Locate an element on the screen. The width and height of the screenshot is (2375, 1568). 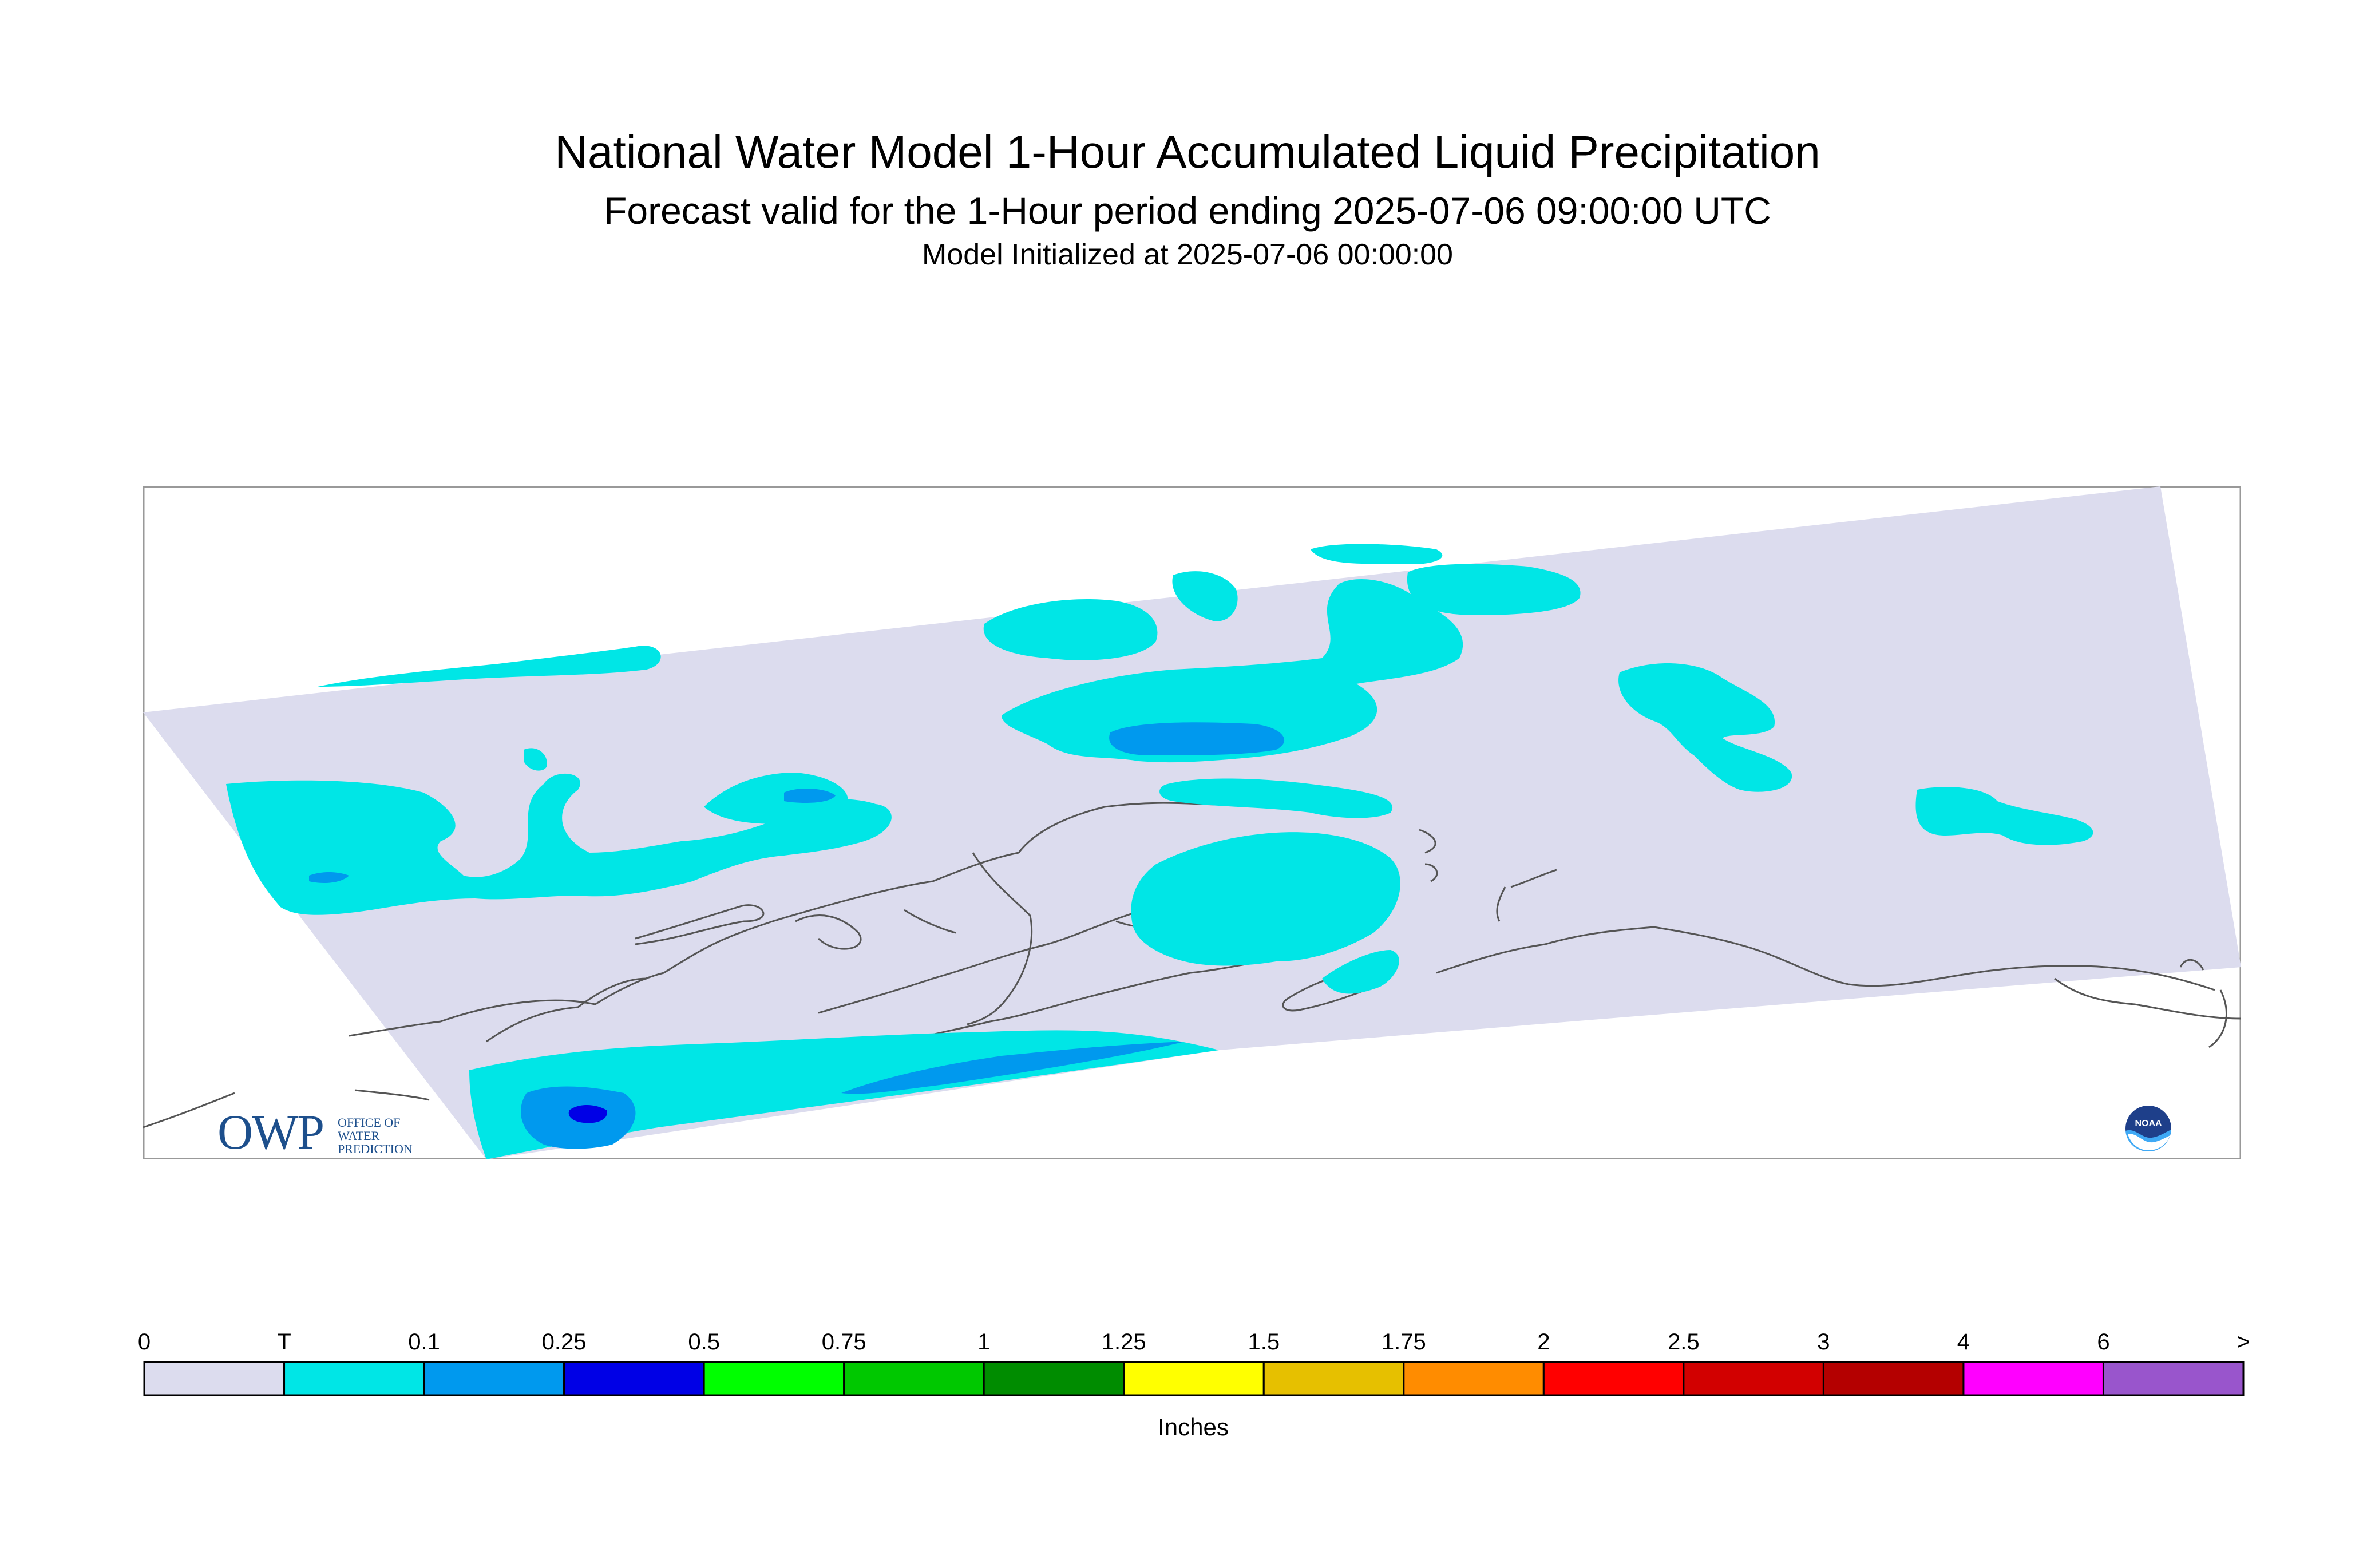
legend-tick-label: > is located at coordinates (2244, 1342).